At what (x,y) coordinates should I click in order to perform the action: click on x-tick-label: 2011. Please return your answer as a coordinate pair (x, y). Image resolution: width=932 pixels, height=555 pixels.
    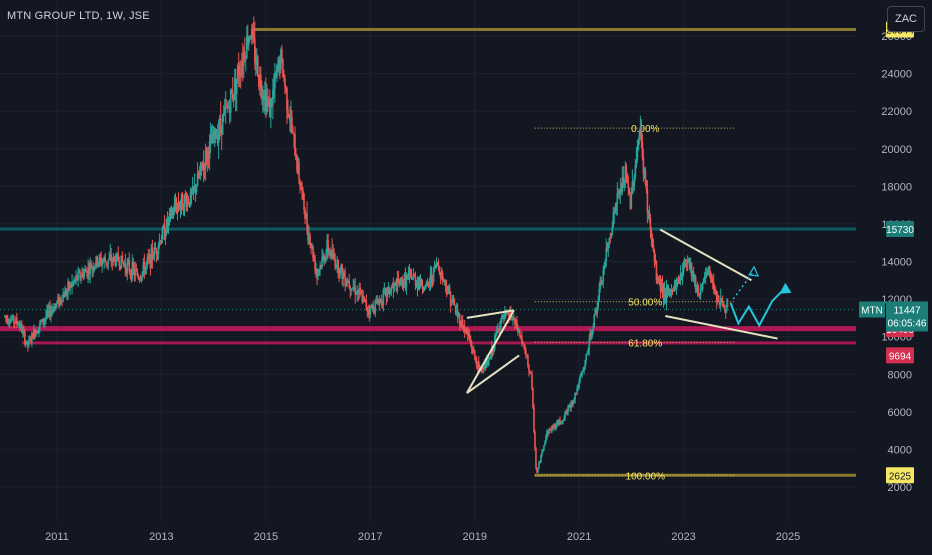
    Looking at the image, I should click on (57, 537).